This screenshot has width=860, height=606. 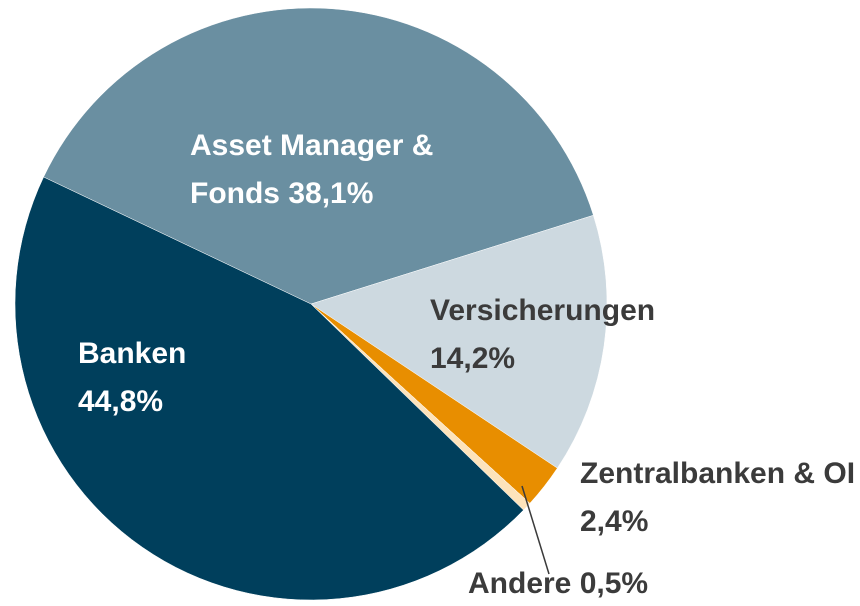 What do you see at coordinates (121, 401) in the screenshot?
I see `label-value: 44,8%` at bounding box center [121, 401].